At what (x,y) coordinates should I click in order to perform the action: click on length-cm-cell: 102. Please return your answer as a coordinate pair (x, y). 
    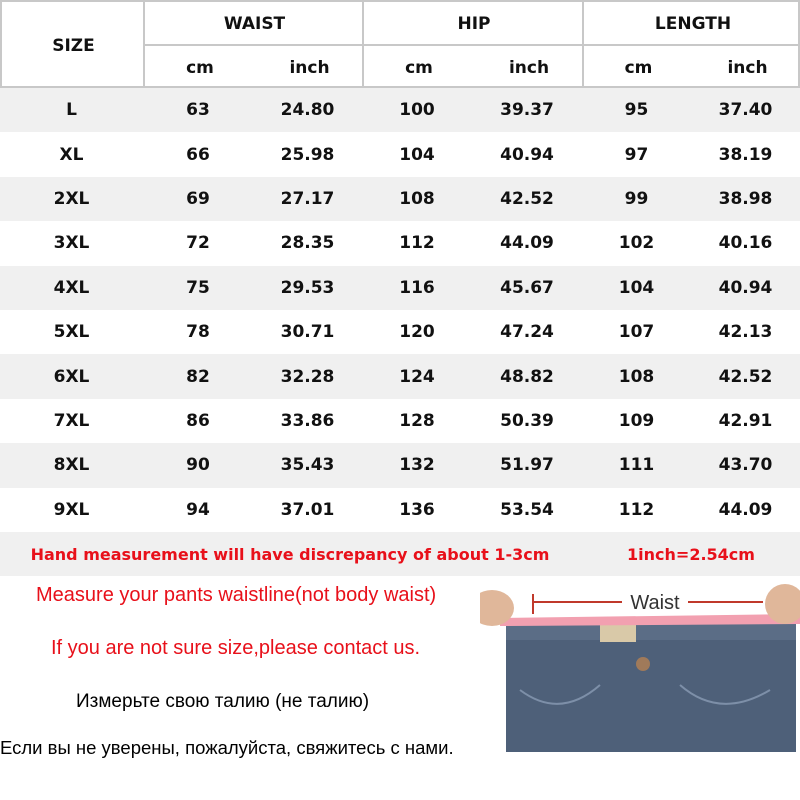
    Looking at the image, I should click on (636, 243).